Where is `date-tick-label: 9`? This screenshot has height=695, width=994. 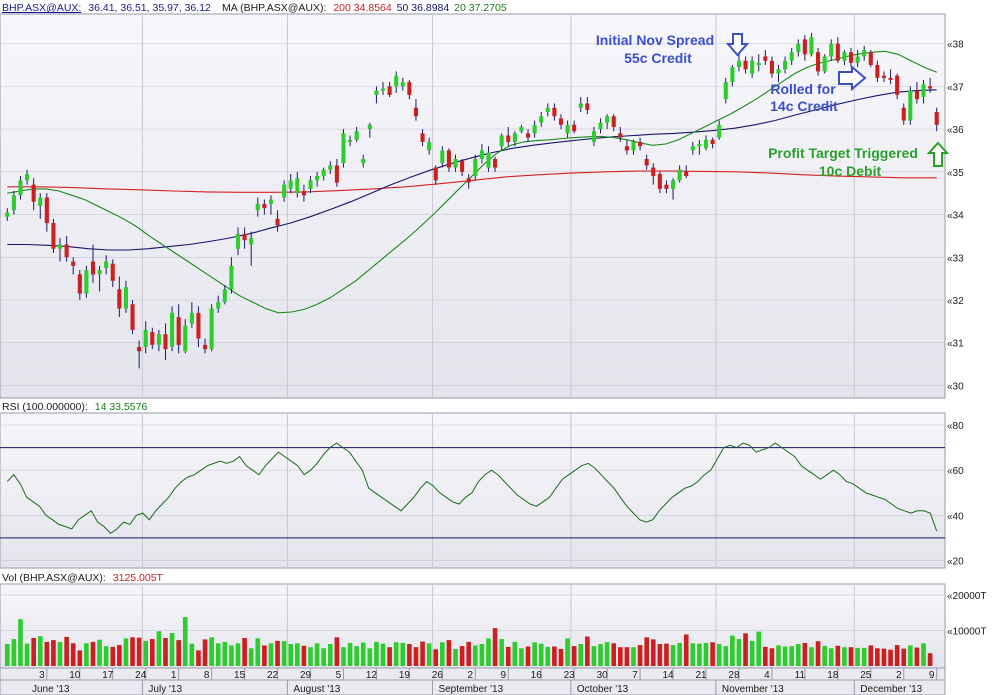
date-tick-label: 9 is located at coordinates (932, 675).